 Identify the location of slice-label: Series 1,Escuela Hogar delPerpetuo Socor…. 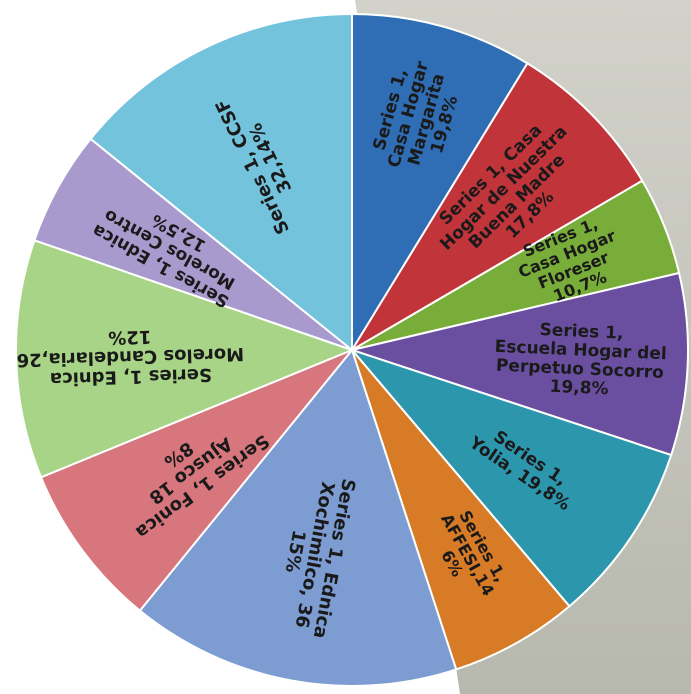
(580, 360).